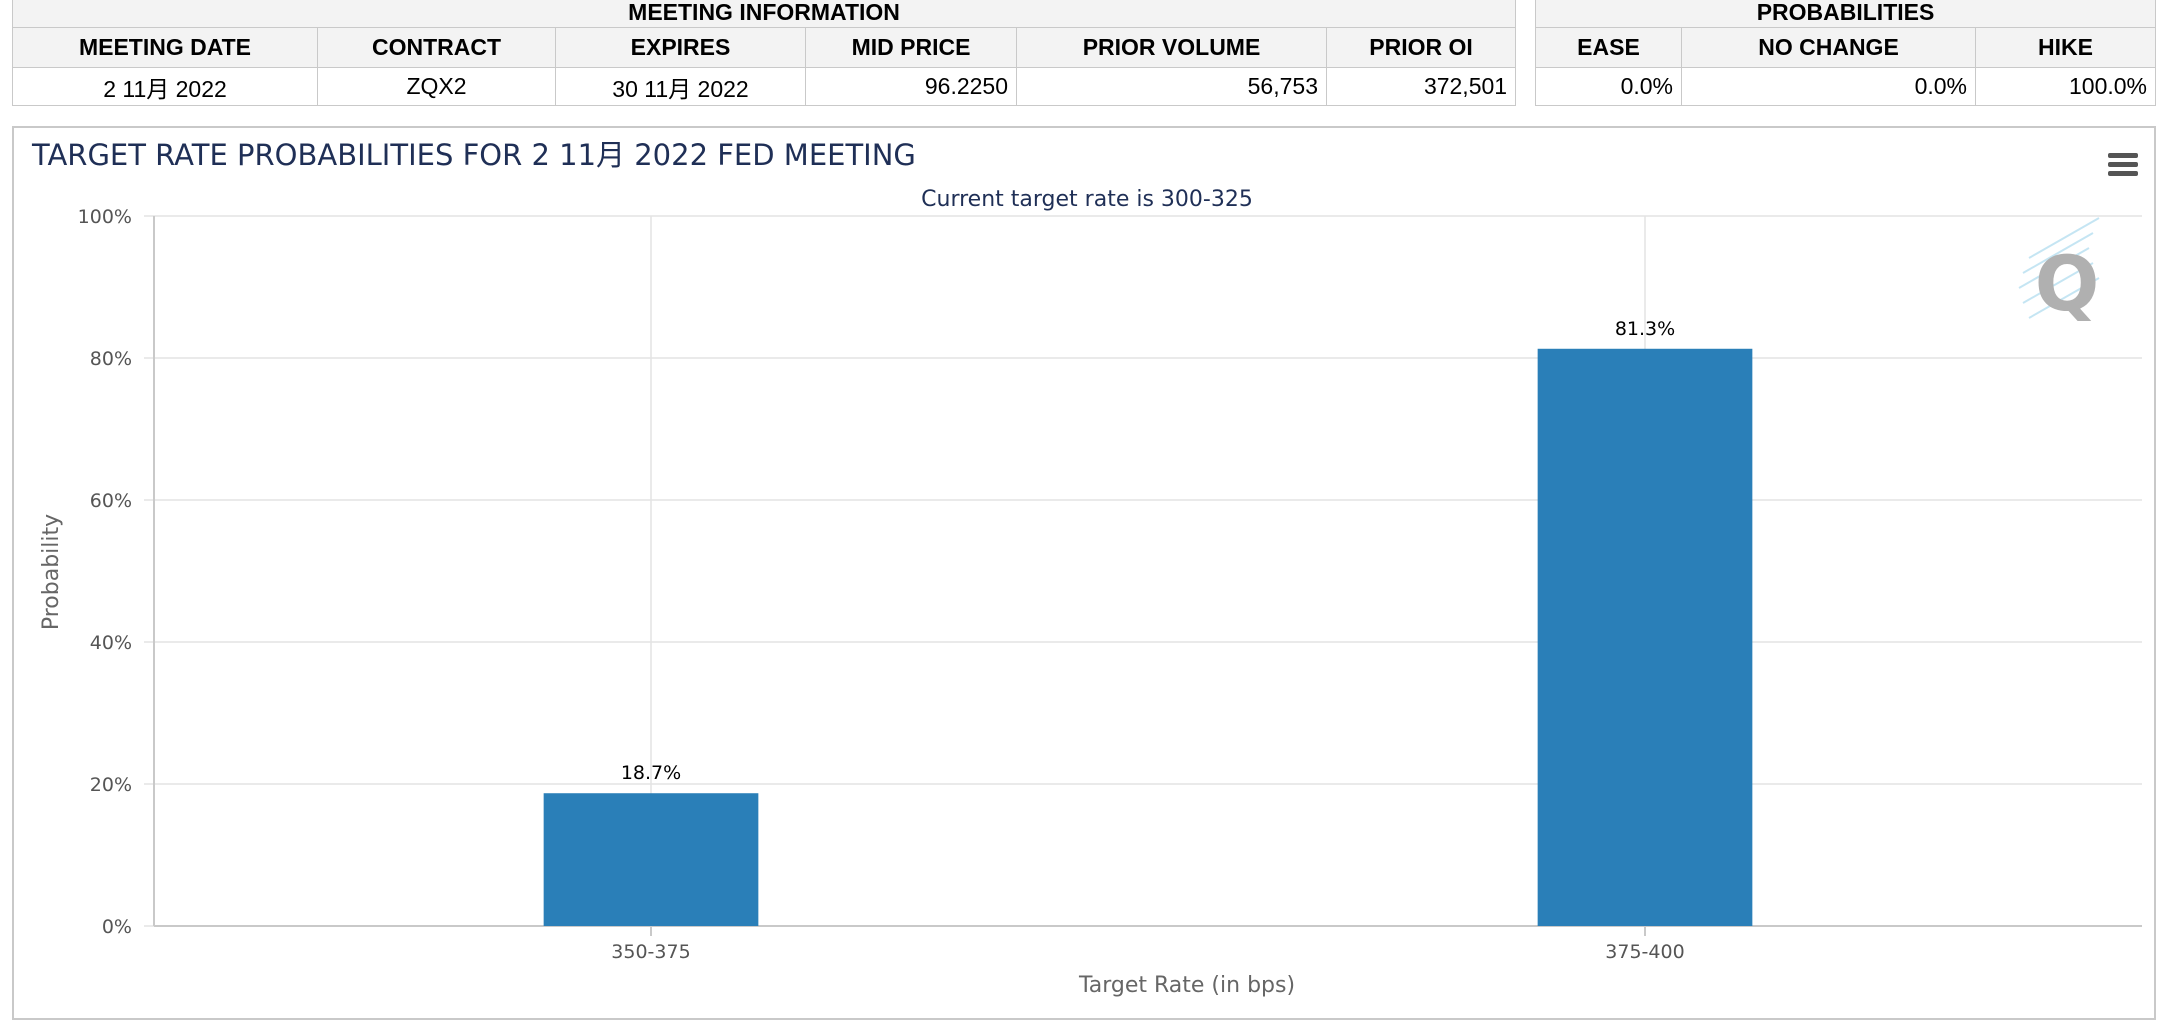 Image resolution: width=2158 pixels, height=1024 pixels. Describe the element at coordinates (1644, 952) in the screenshot. I see `x-tick-label: 375-400` at that location.